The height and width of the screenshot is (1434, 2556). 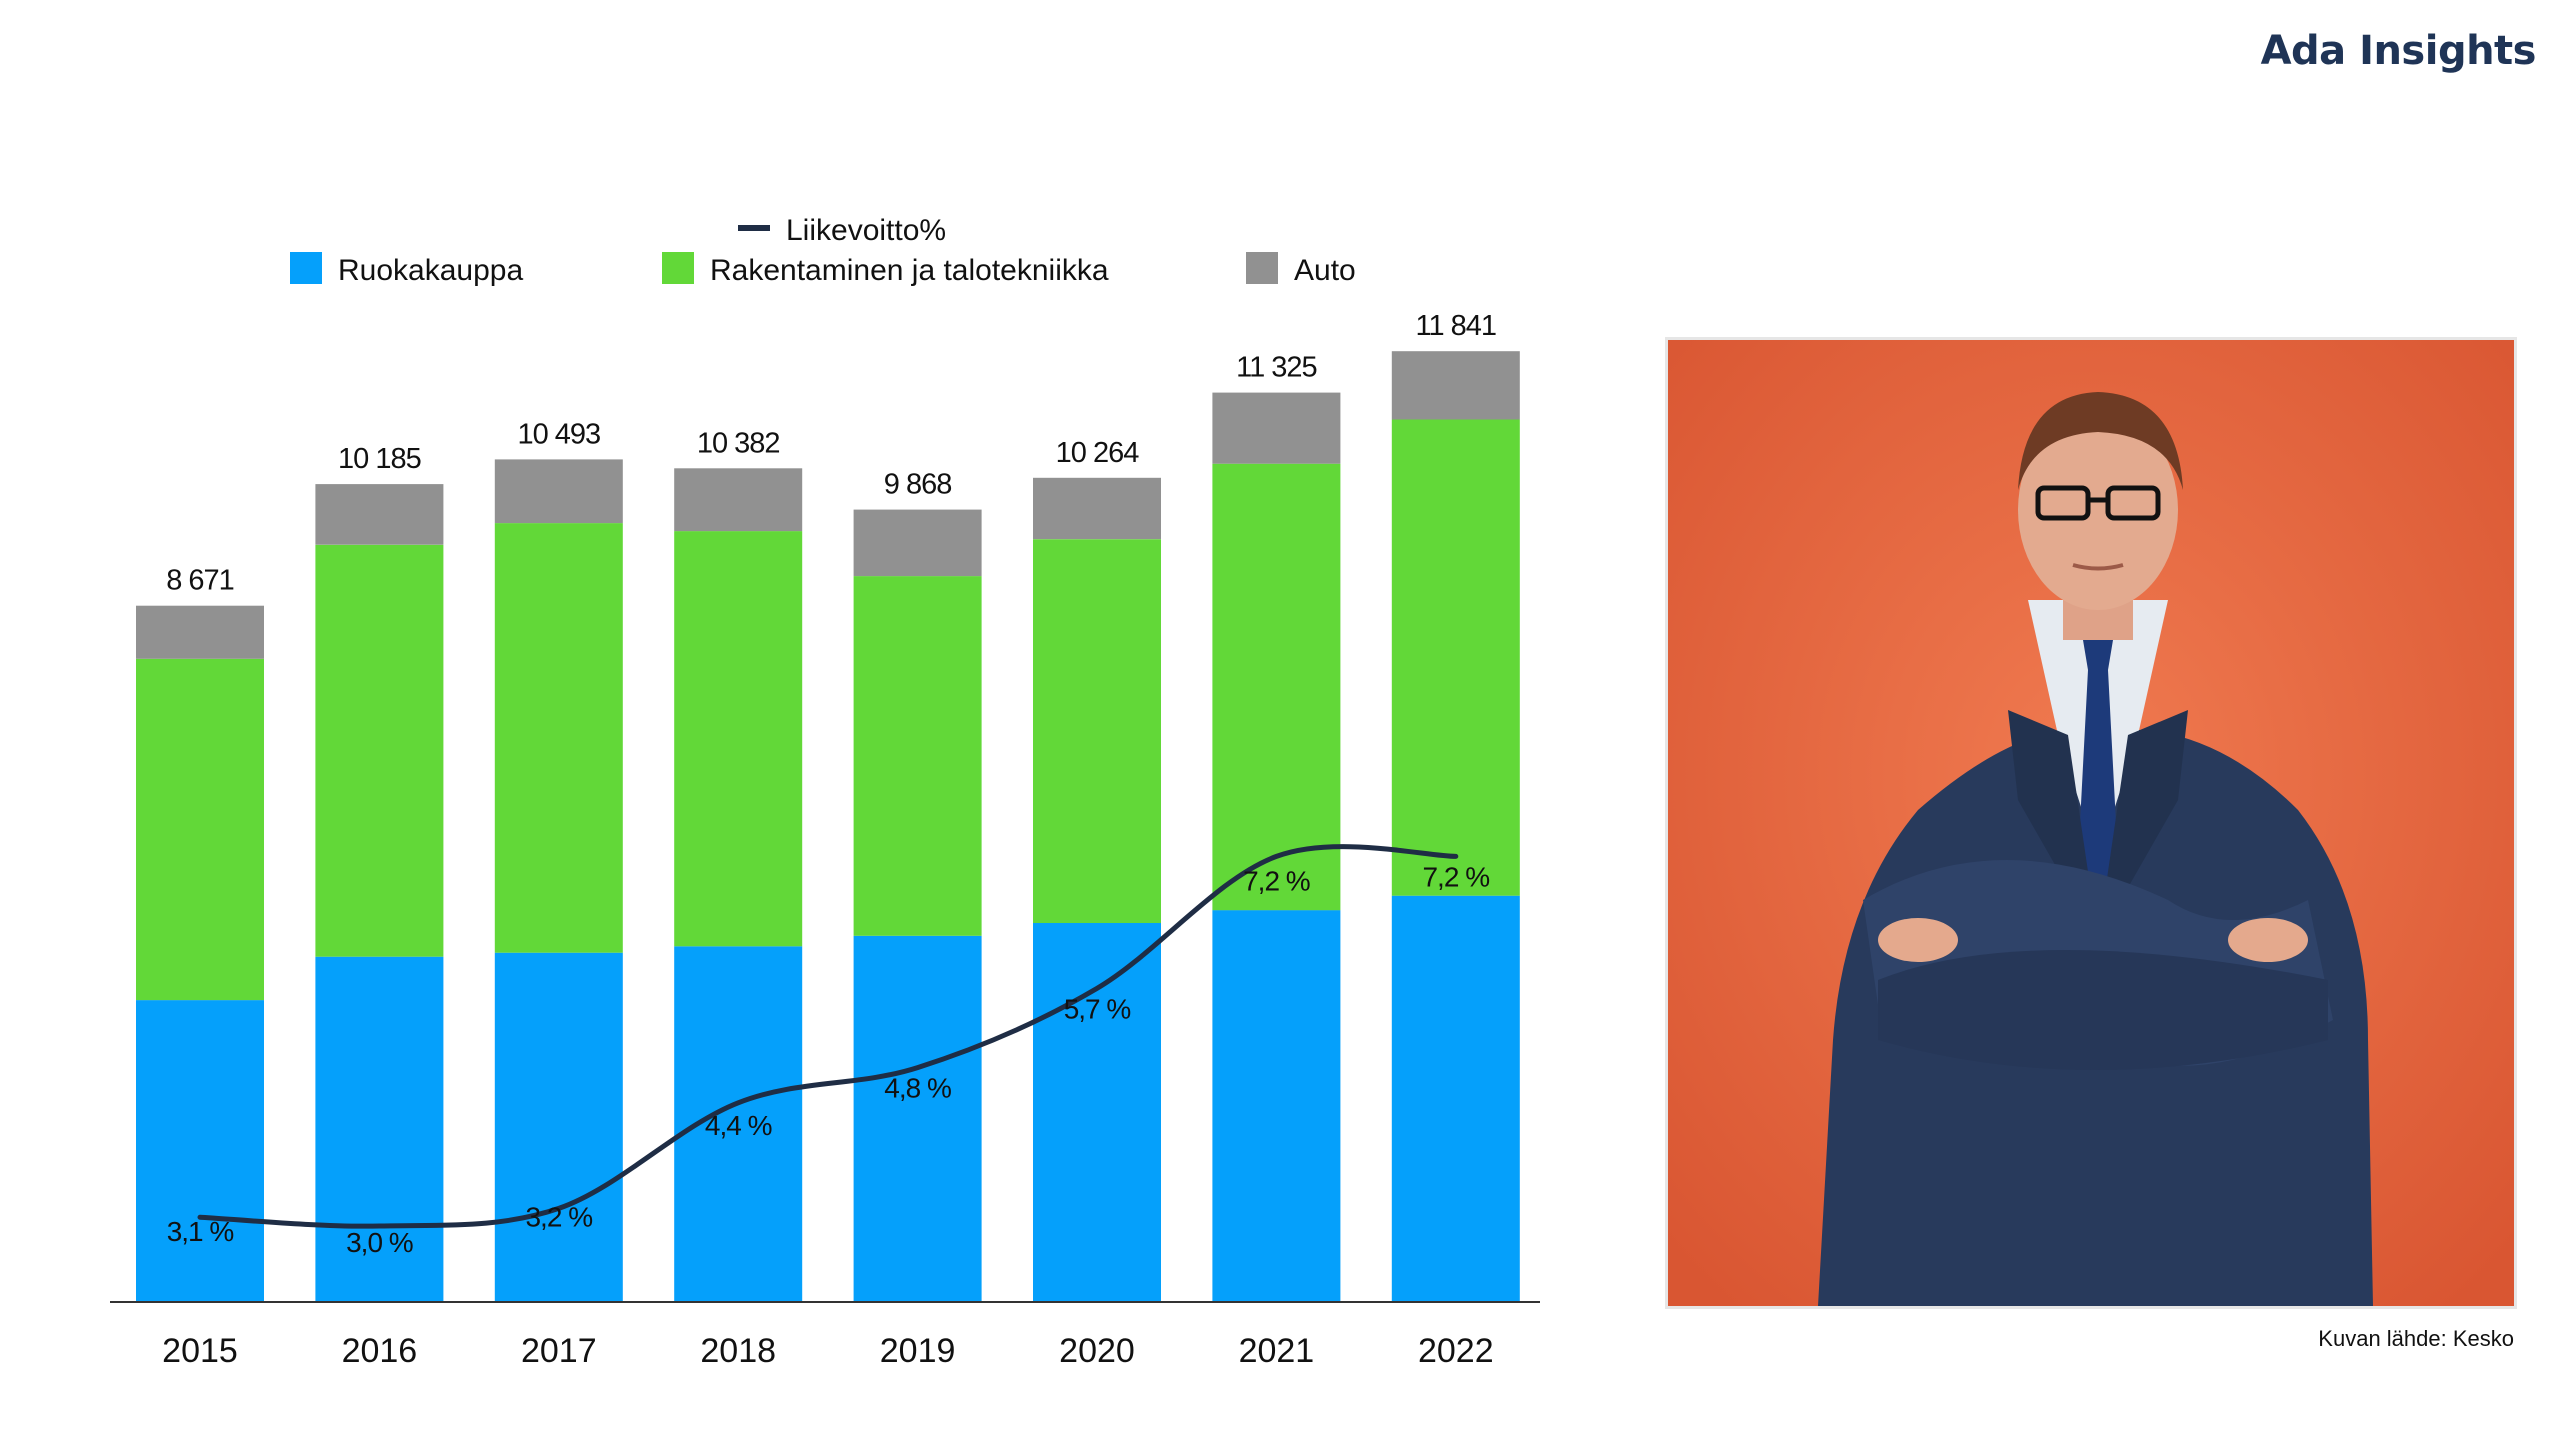 What do you see at coordinates (559, 1351) in the screenshot?
I see `x-tick-2017: 2017` at bounding box center [559, 1351].